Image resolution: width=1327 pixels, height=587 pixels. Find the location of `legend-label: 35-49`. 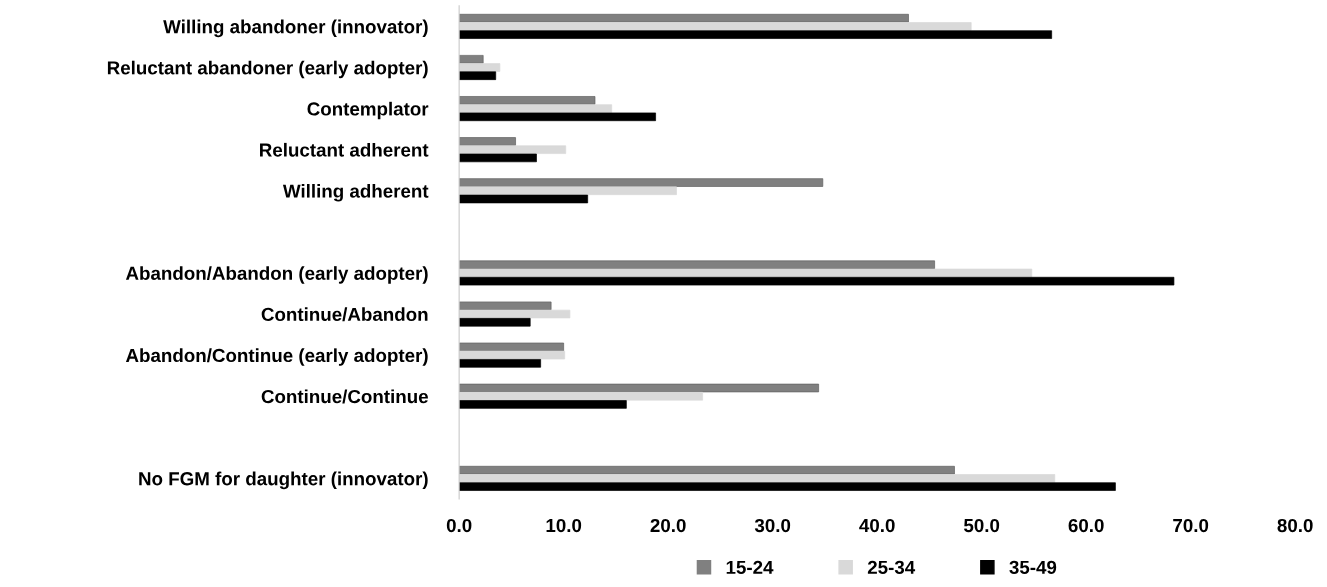

legend-label: 35-49 is located at coordinates (1033, 567).